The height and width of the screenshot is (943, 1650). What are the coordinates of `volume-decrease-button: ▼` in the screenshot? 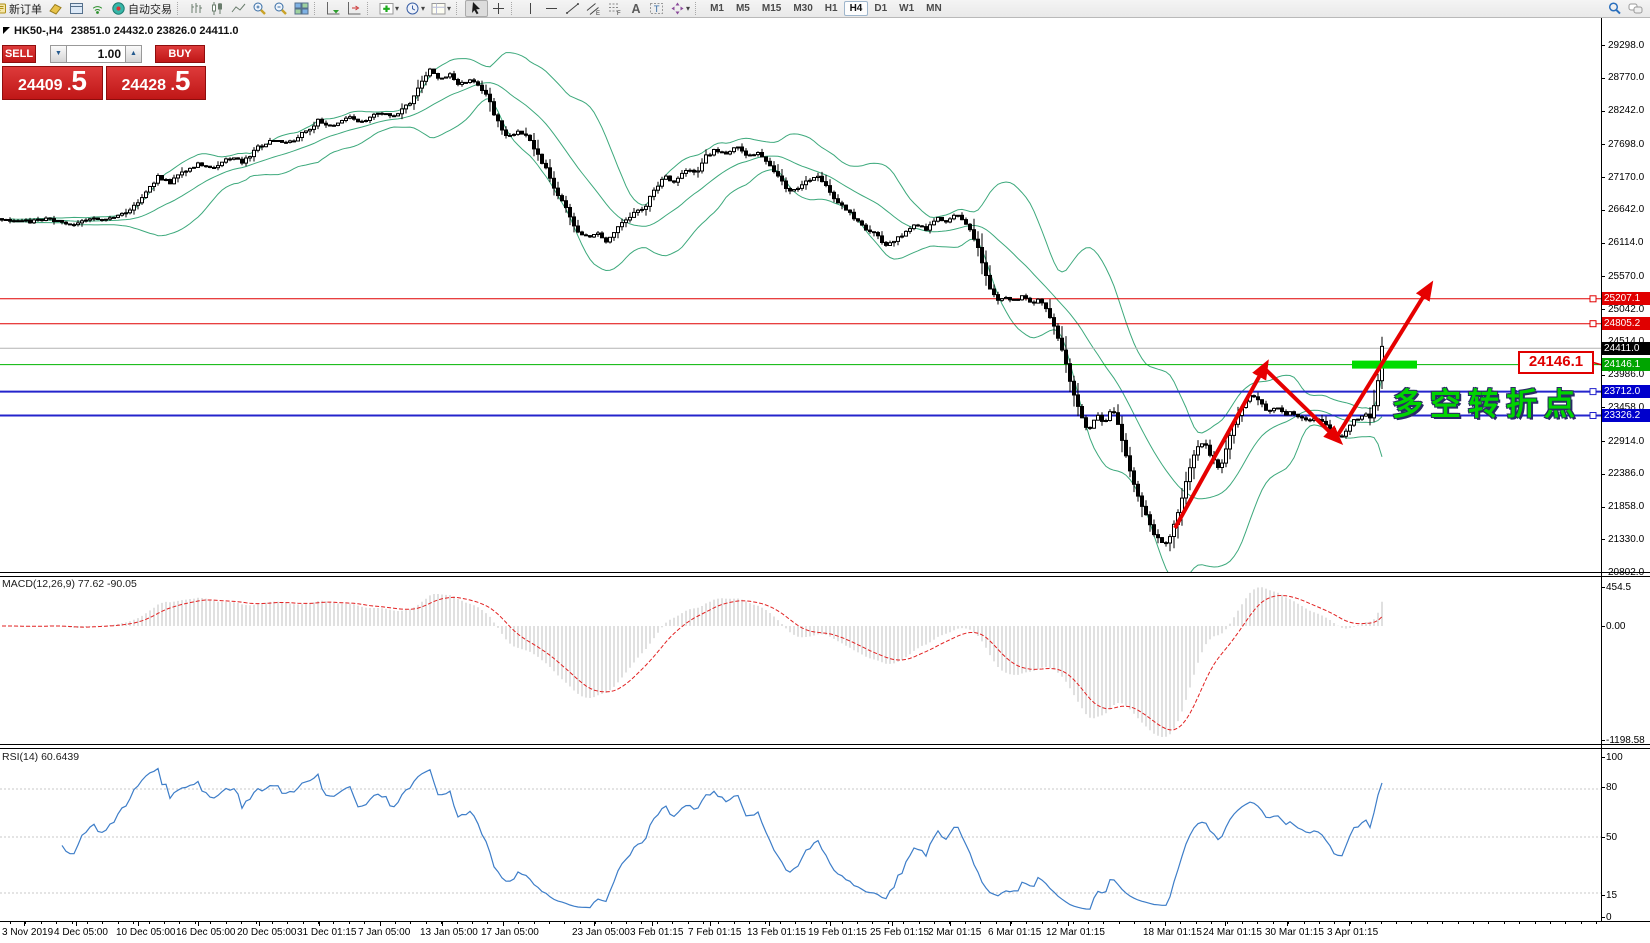 It's located at (58, 54).